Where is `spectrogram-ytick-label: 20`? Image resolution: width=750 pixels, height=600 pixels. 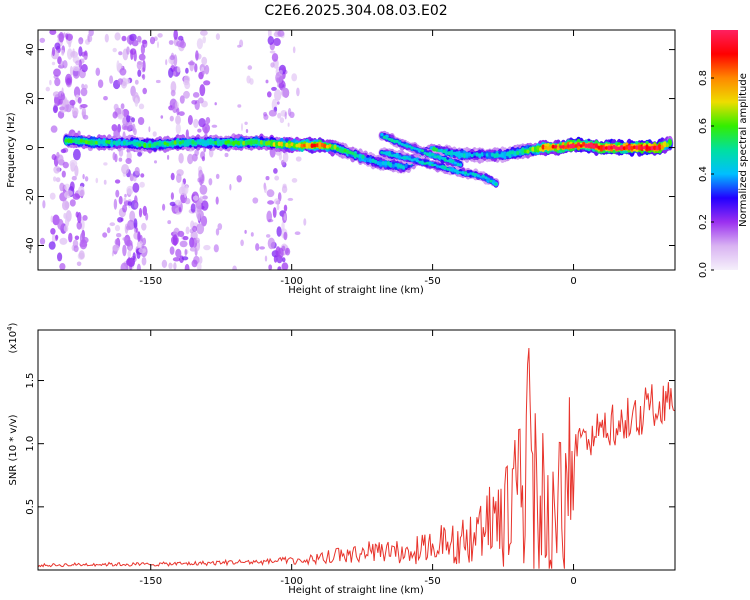 spectrogram-ytick-label: 20 is located at coordinates (30, 98).